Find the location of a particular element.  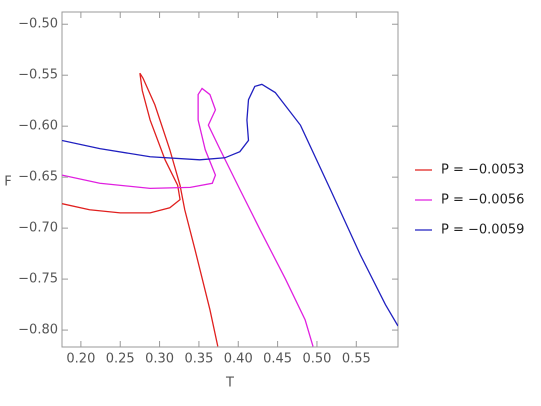

x-tick-label: 0.45 is located at coordinates (277, 359).